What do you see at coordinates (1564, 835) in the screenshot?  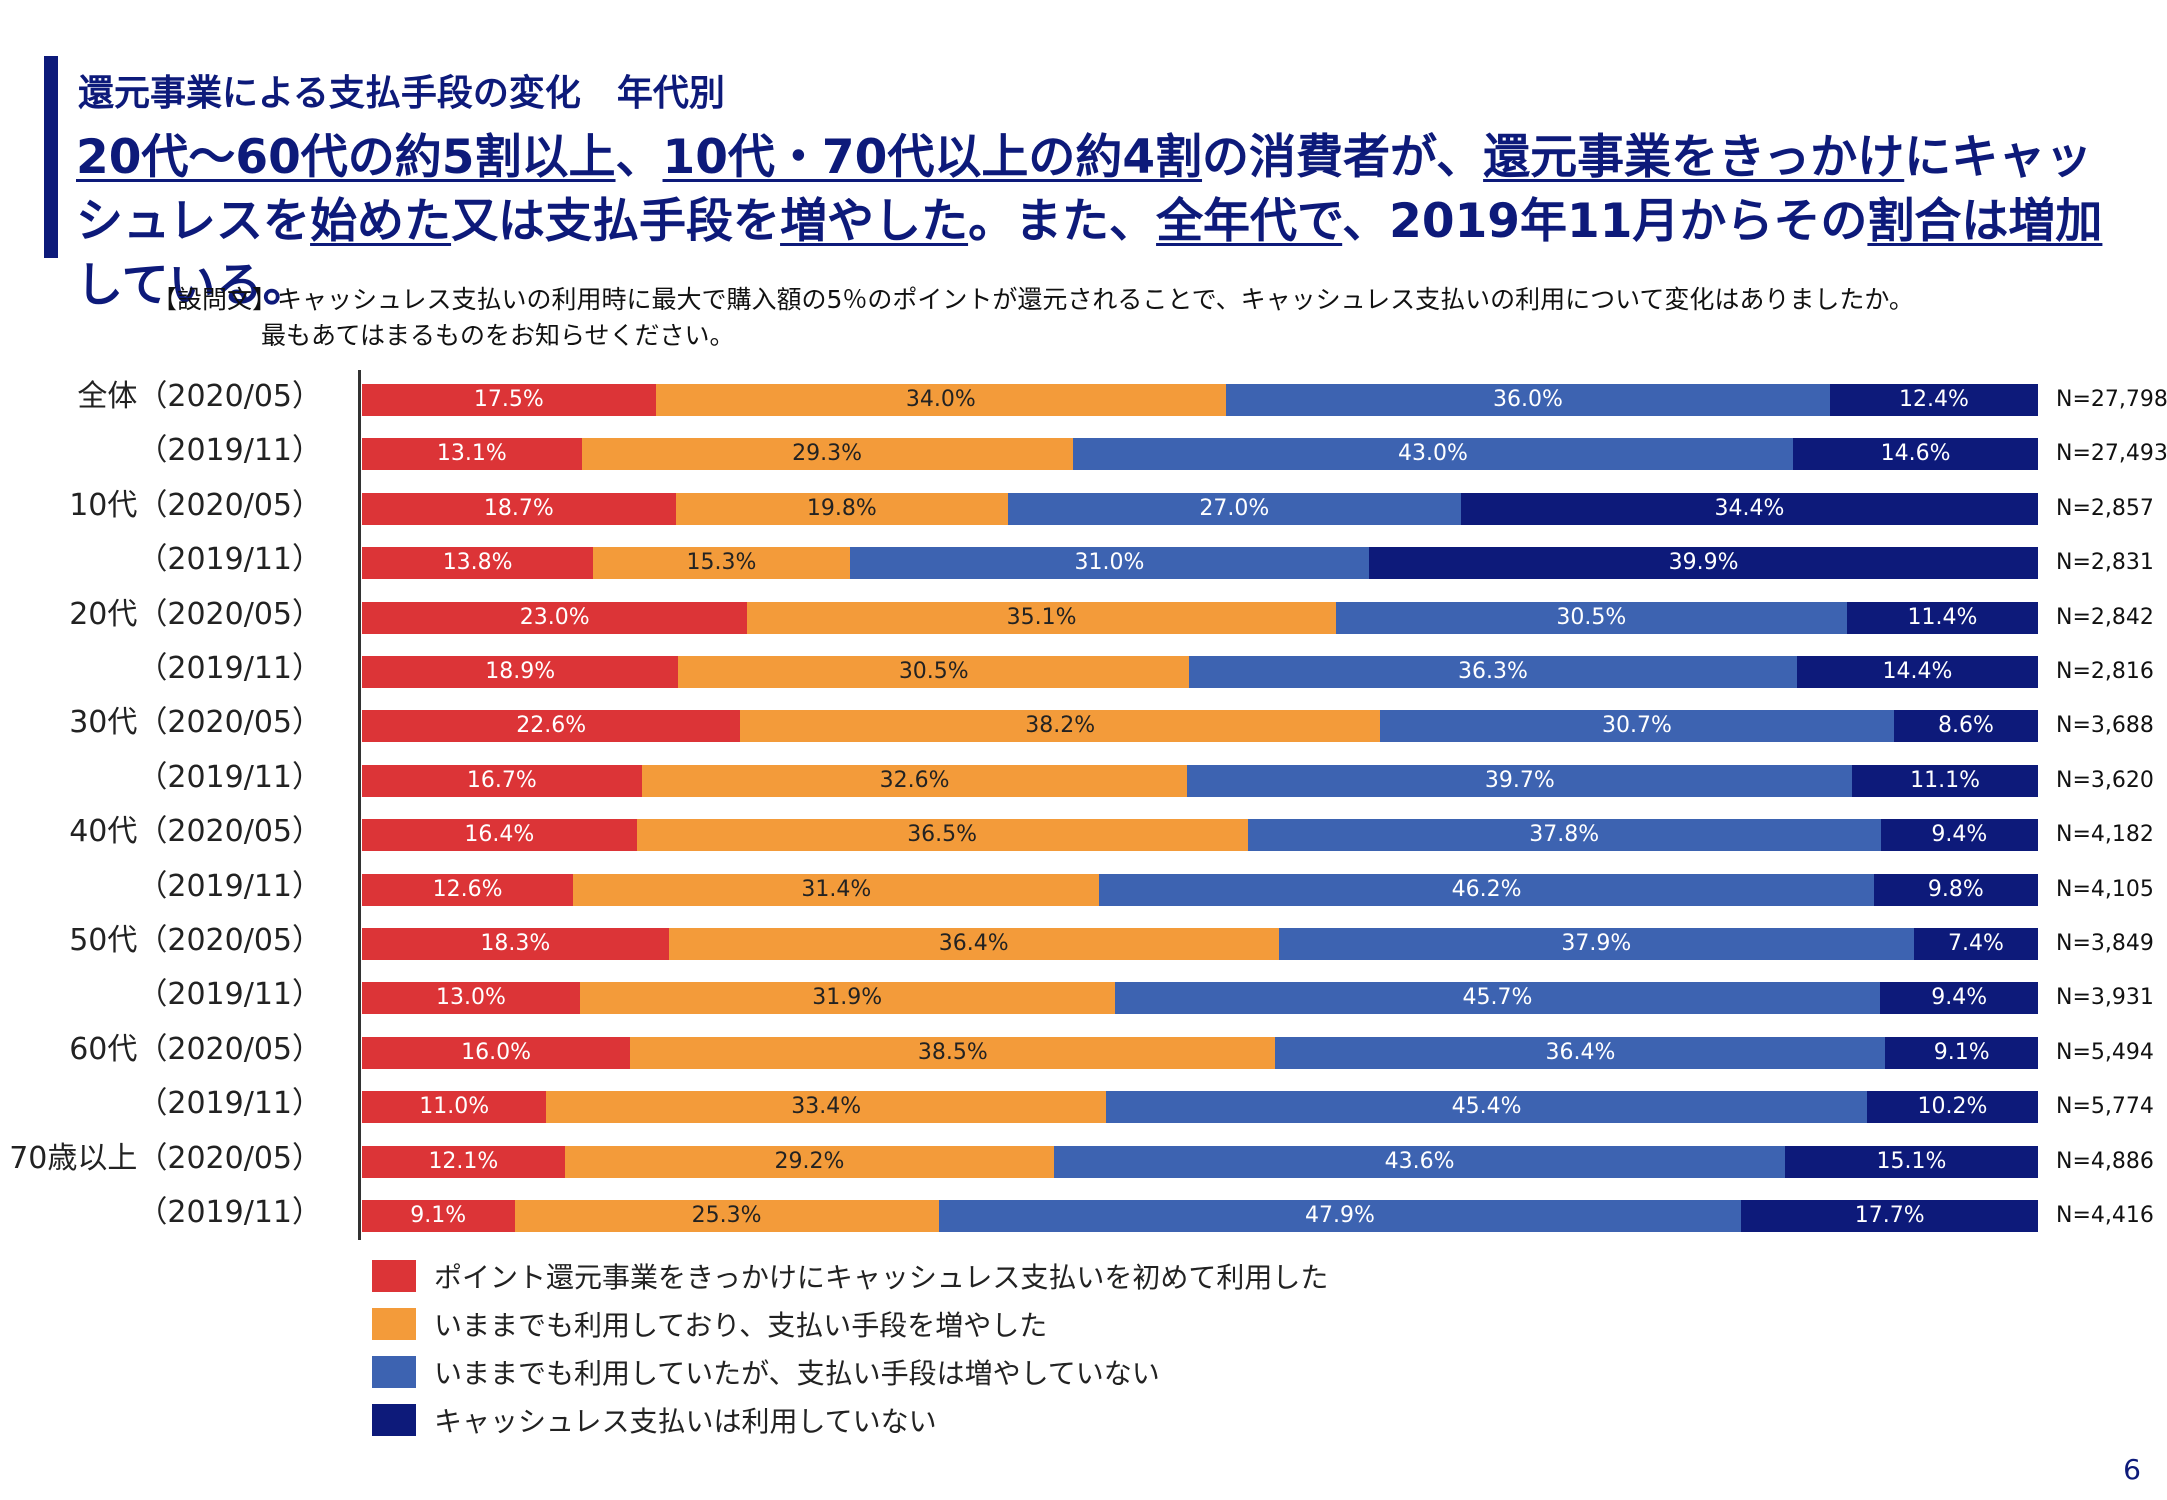 I see `bar-segment: 37.8%` at bounding box center [1564, 835].